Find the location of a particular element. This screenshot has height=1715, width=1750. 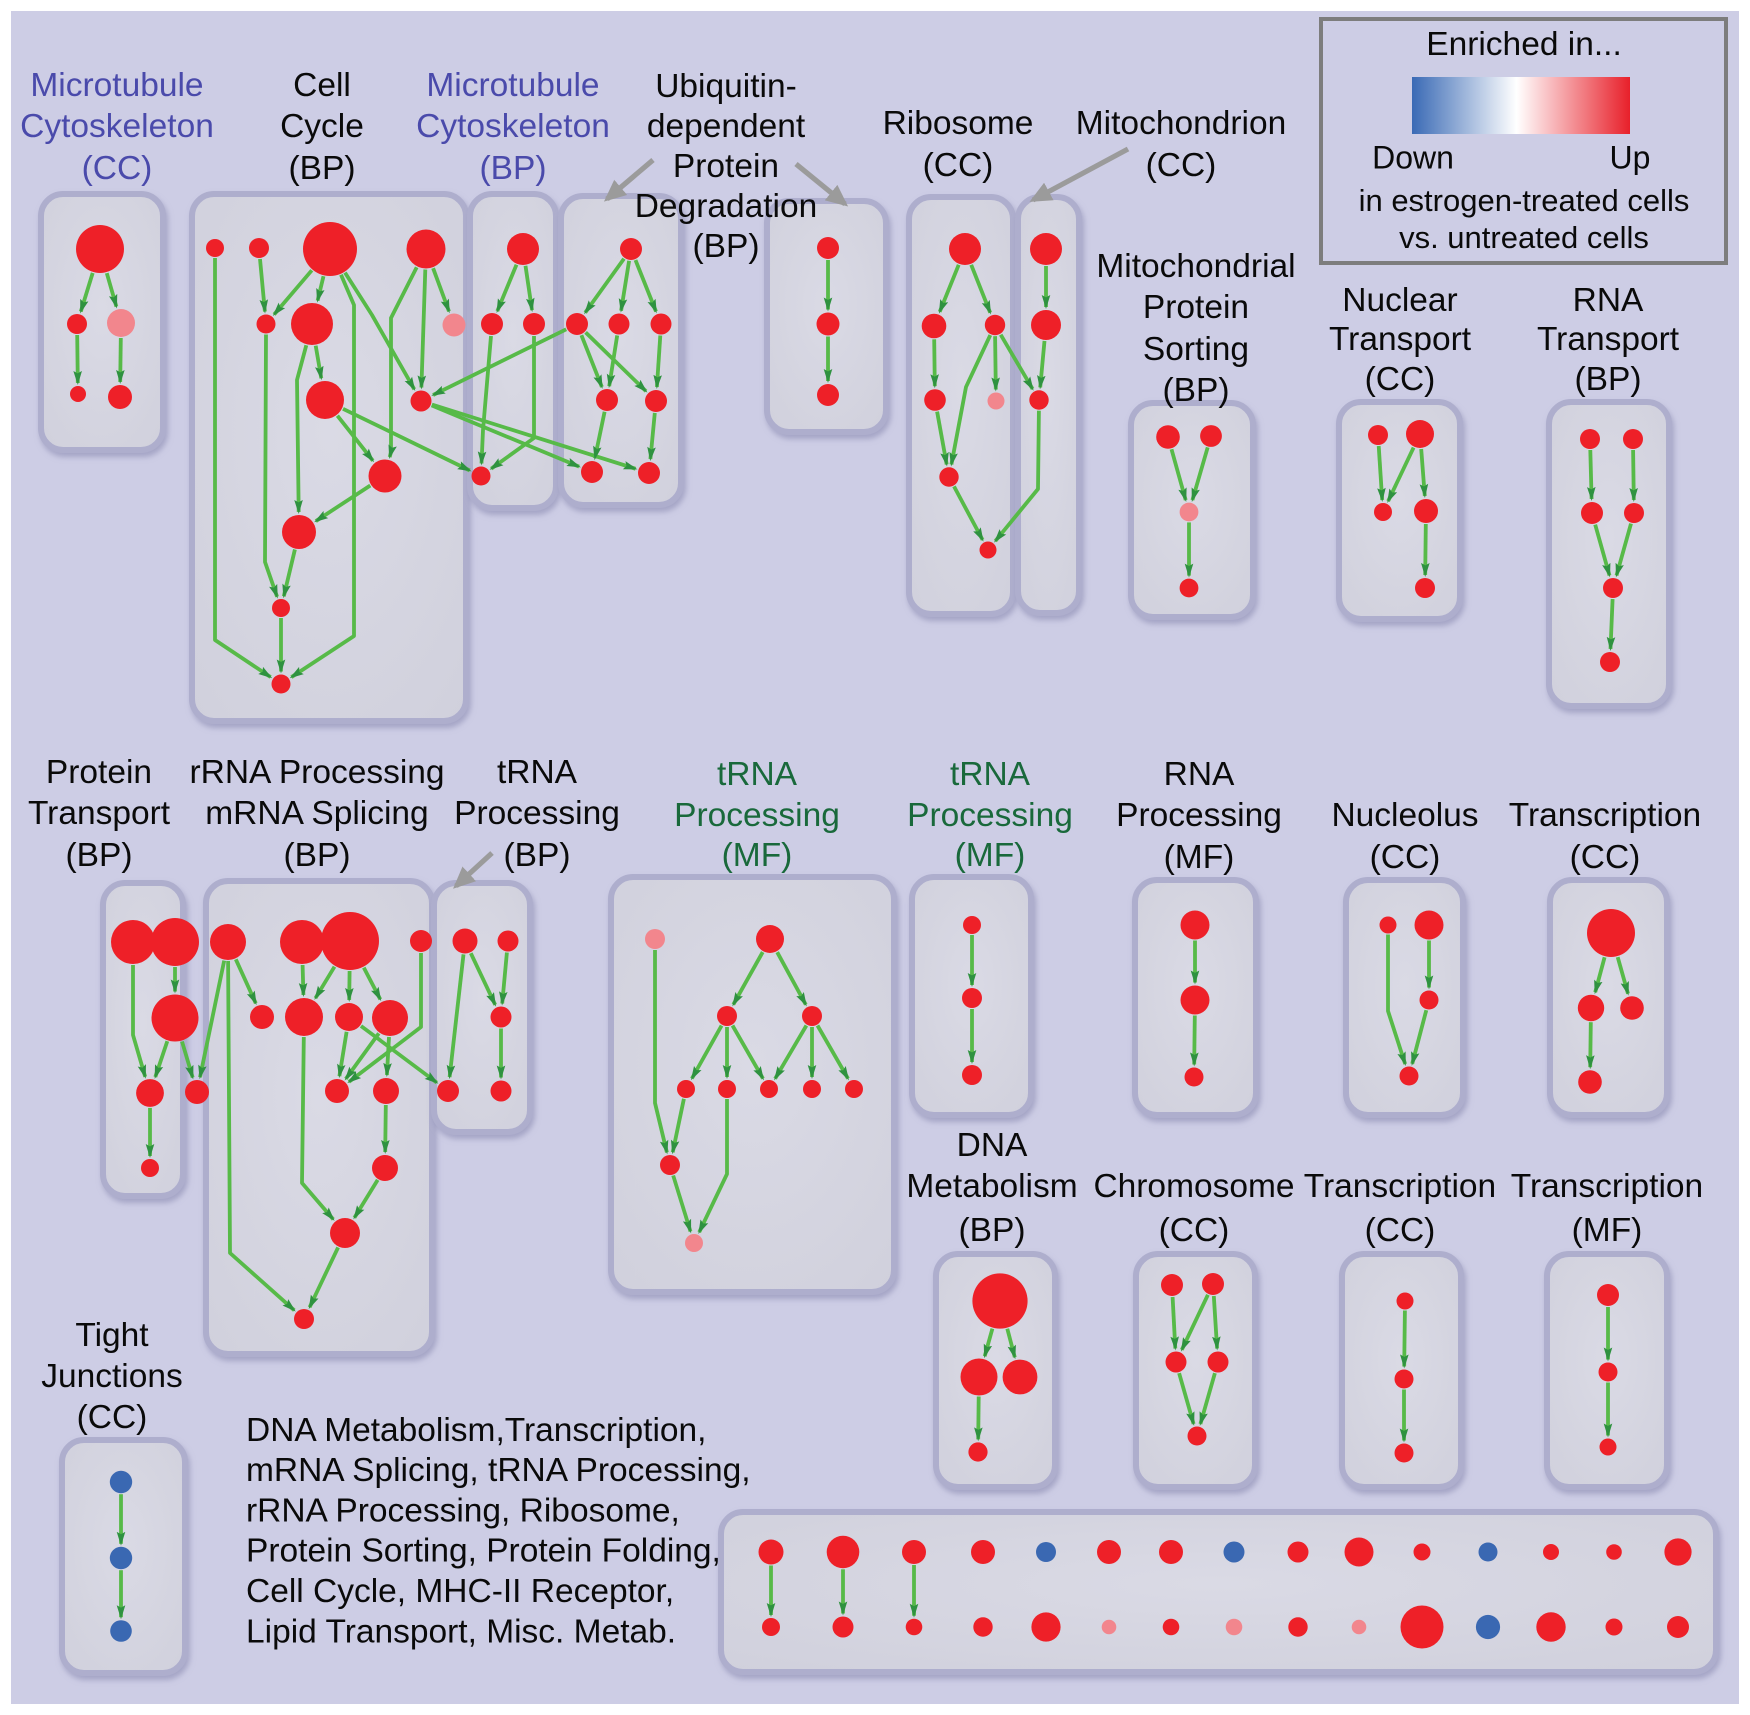

svg-text: DNA Metabolism,Transcription, is located at coordinates (476, 1430).